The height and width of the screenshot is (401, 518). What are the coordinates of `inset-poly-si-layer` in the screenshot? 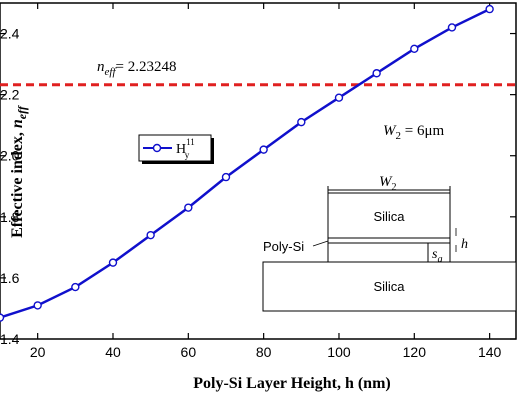 It's located at (389, 240).